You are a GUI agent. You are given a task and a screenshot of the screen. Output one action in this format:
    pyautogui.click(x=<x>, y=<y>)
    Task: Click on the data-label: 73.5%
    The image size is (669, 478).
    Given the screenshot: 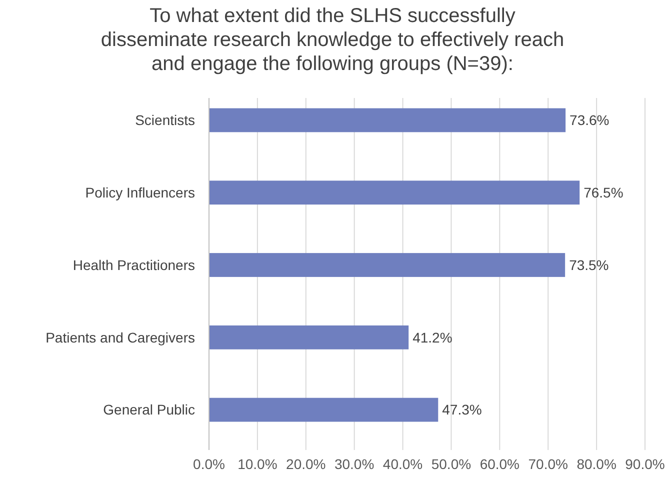 What is the action you would take?
    pyautogui.click(x=589, y=264)
    